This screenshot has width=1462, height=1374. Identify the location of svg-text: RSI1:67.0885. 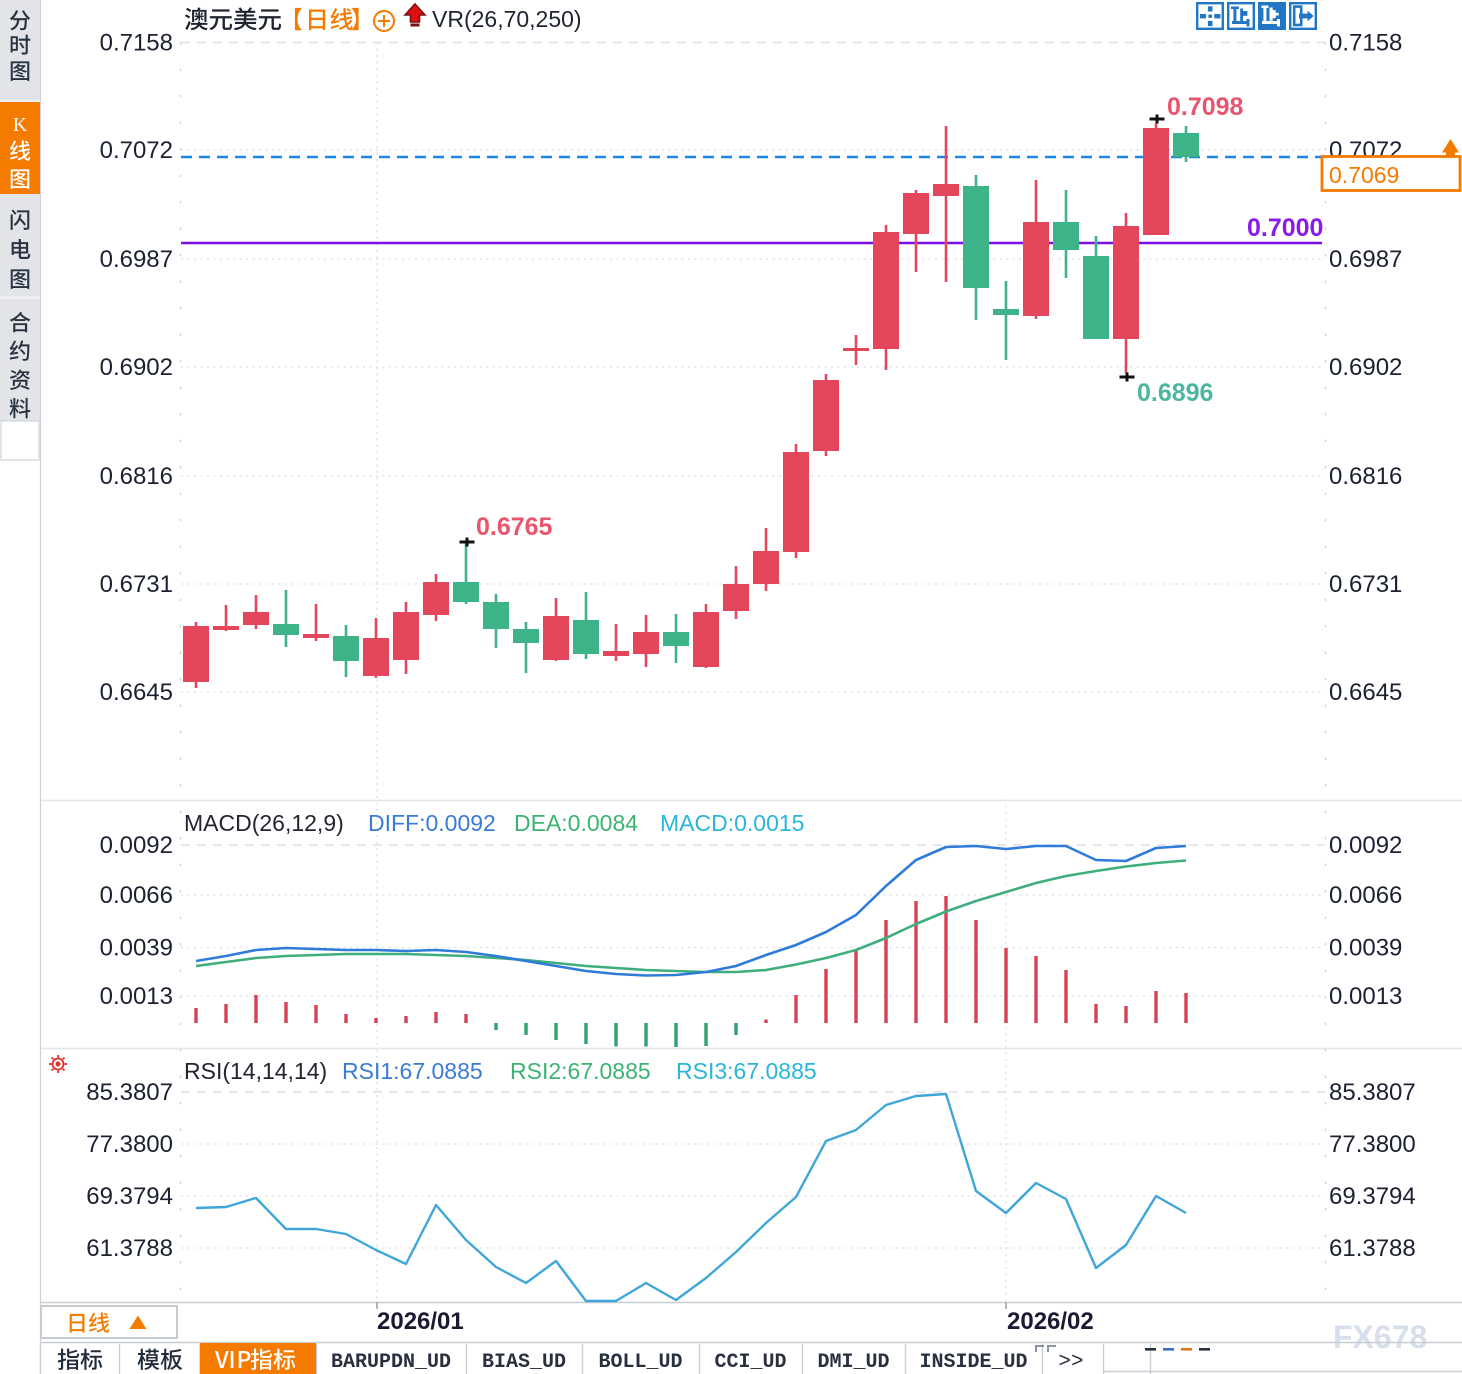
(412, 1071).